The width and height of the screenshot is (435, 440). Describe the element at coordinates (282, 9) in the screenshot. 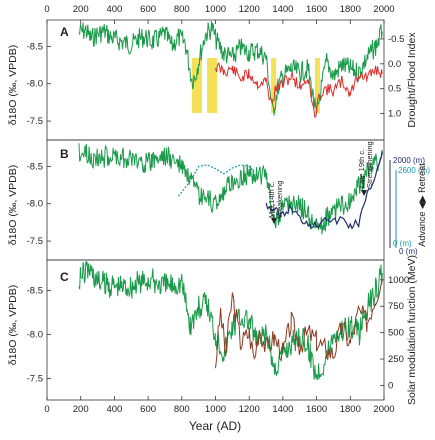

I see `x-tick-top-1400: 1400` at that location.